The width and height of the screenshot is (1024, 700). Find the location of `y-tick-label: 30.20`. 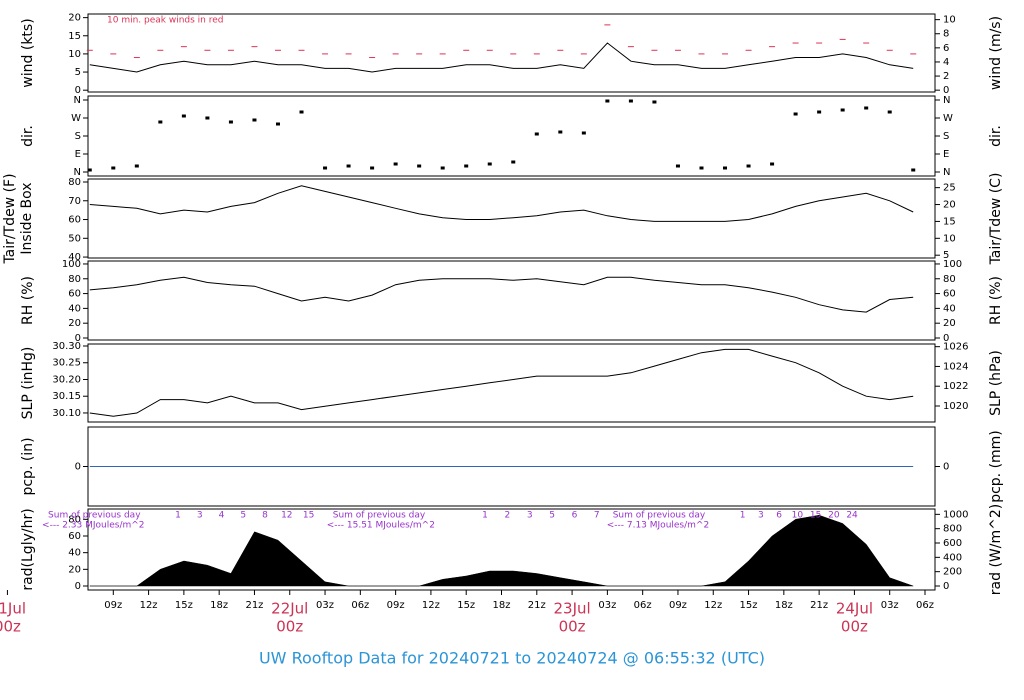

y-tick-label: 30.20 is located at coordinates (66, 379).